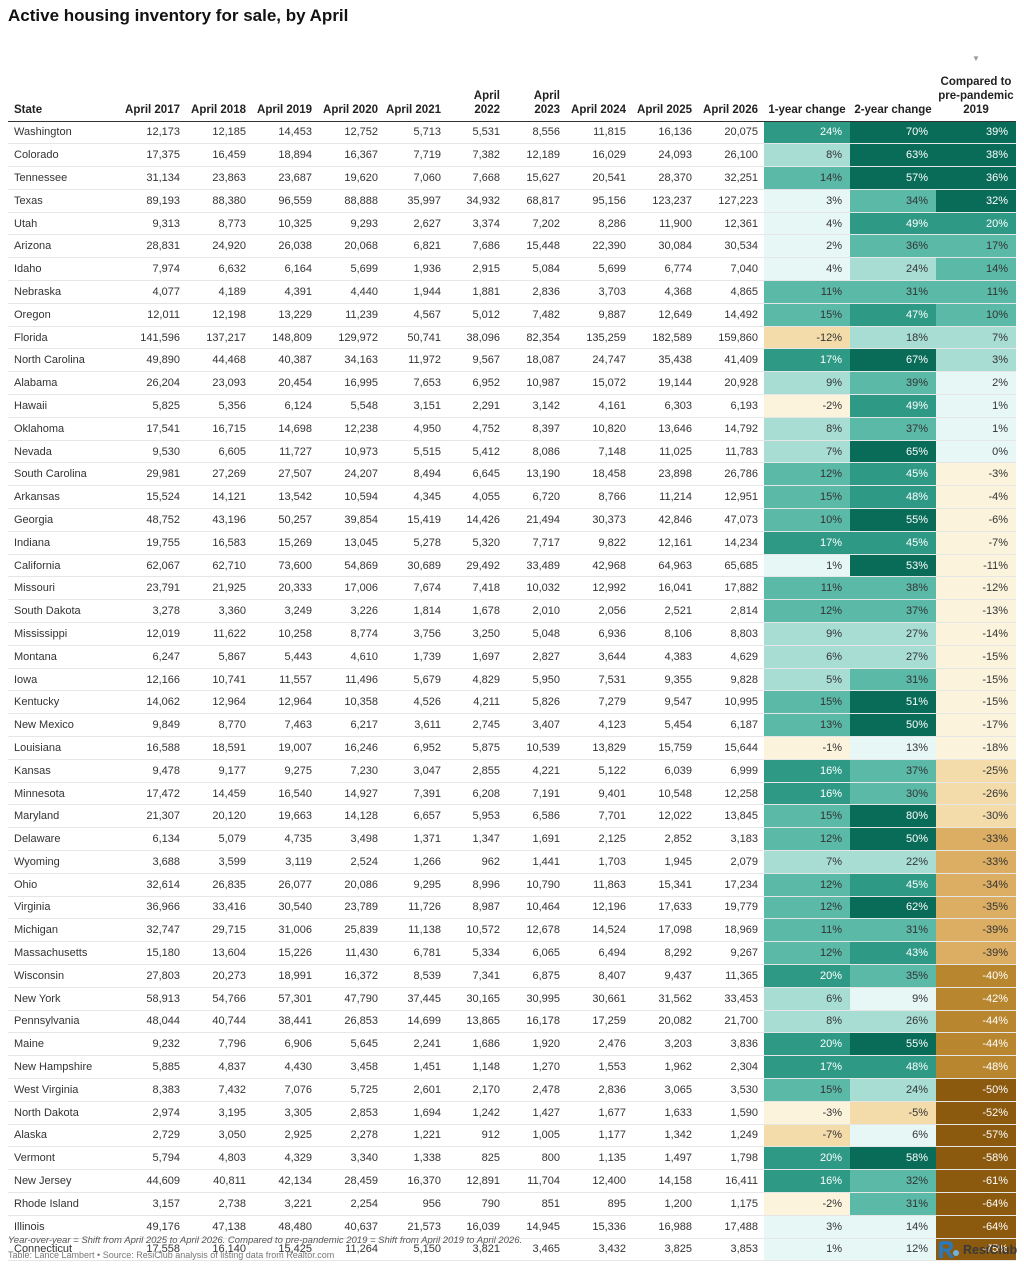 This screenshot has width=1024, height=1269. What do you see at coordinates (476, 87) in the screenshot?
I see `column-header: April 2022` at bounding box center [476, 87].